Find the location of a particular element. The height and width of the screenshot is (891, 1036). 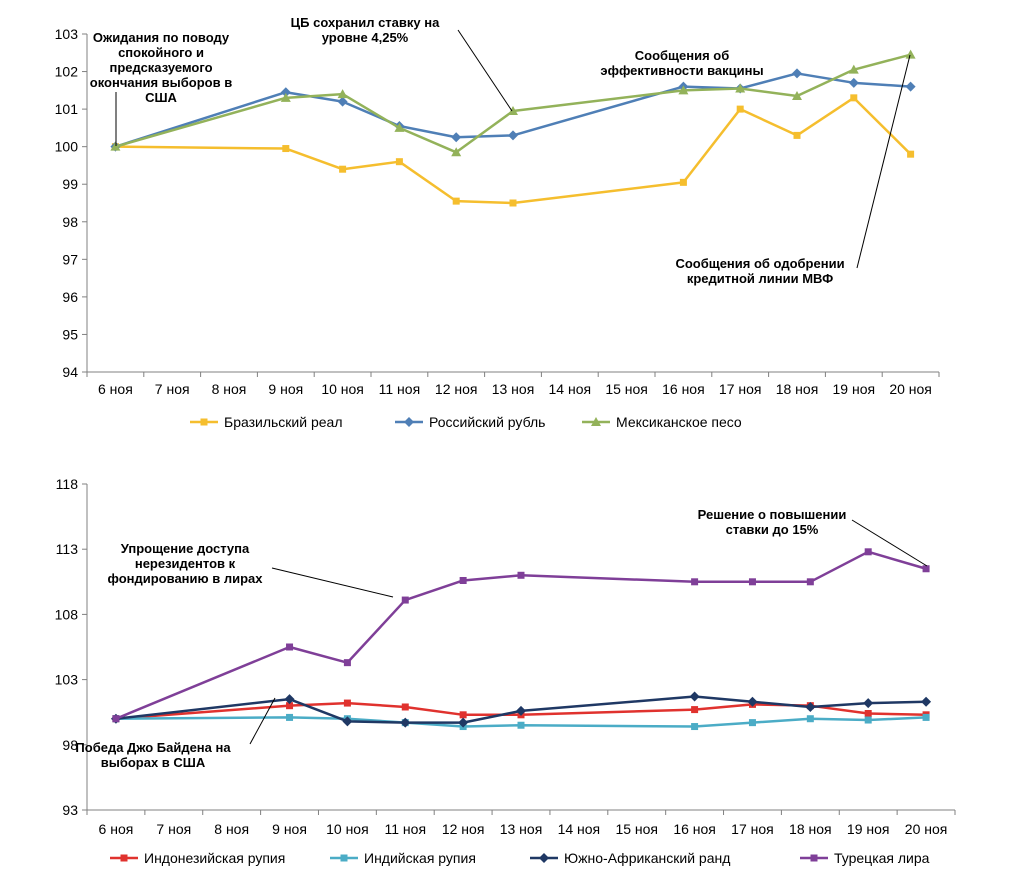

y-tick-label: 96 is located at coordinates (70, 297).